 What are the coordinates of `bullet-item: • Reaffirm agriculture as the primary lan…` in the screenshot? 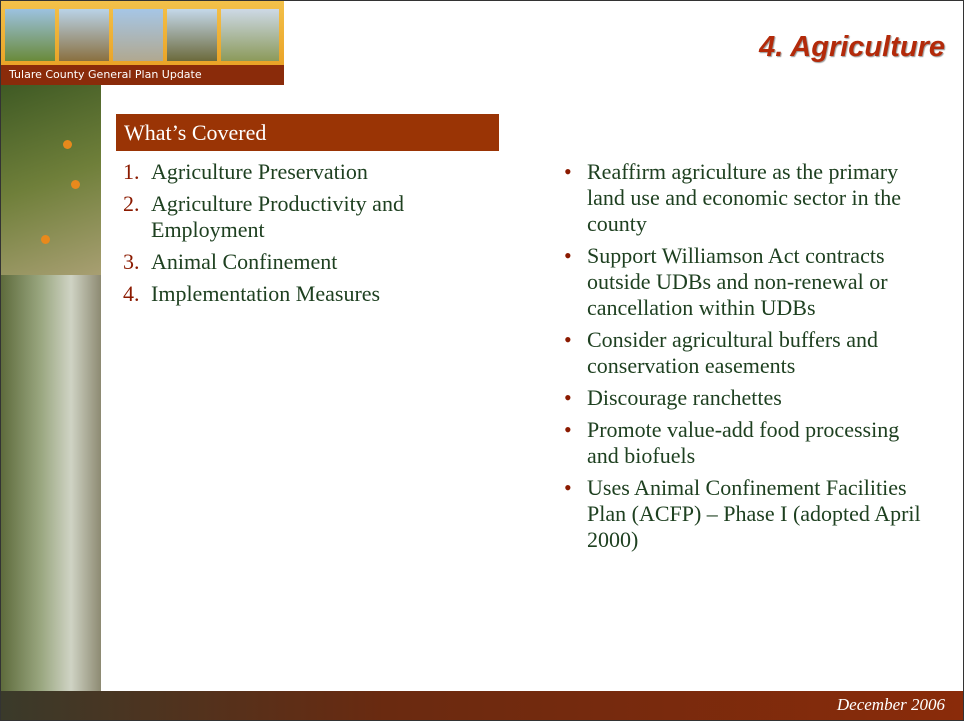 It's located at (754, 198).